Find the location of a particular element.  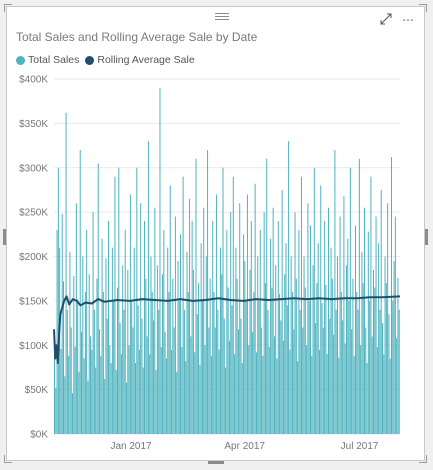

more-options-icon: ⋯ is located at coordinates (408, 20).